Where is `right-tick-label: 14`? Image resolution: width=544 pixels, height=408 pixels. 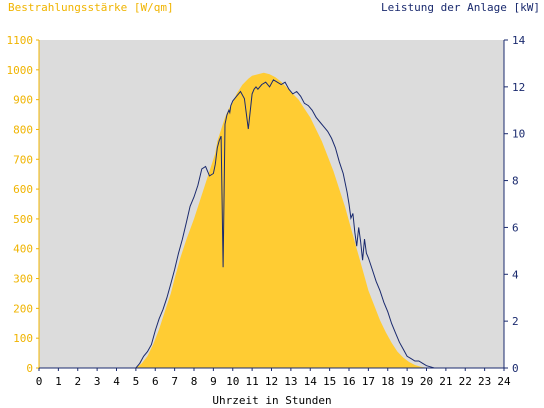
right-tick-label: 14 is located at coordinates (519, 40).